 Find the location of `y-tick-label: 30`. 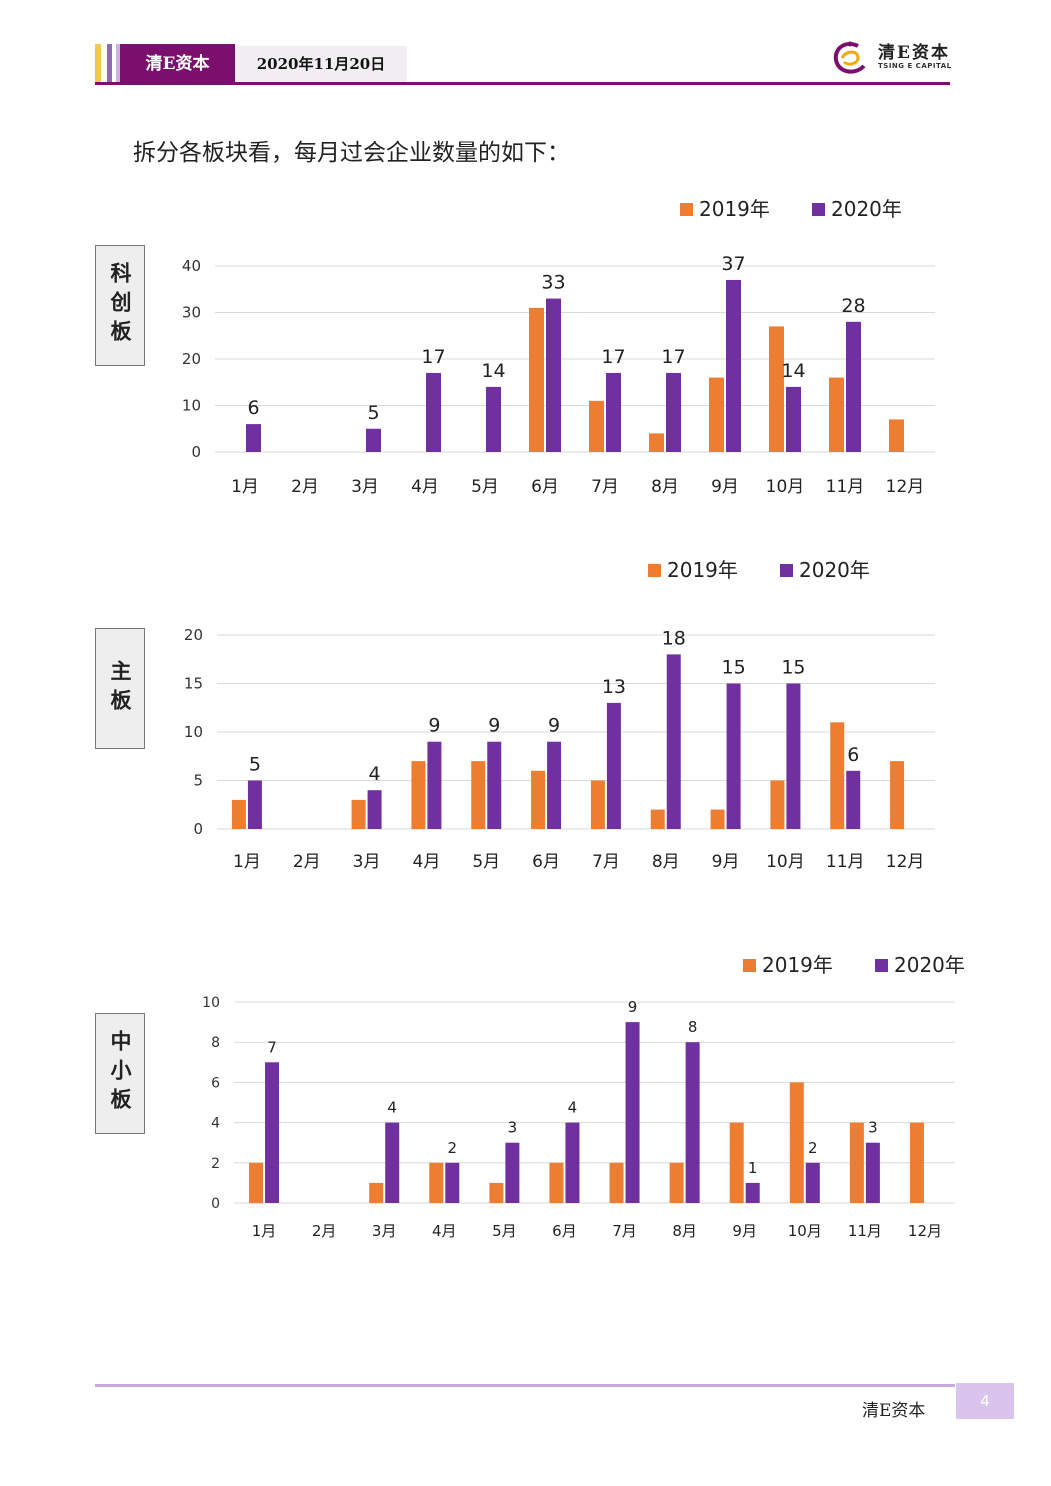

y-tick-label: 30 is located at coordinates (191, 313).